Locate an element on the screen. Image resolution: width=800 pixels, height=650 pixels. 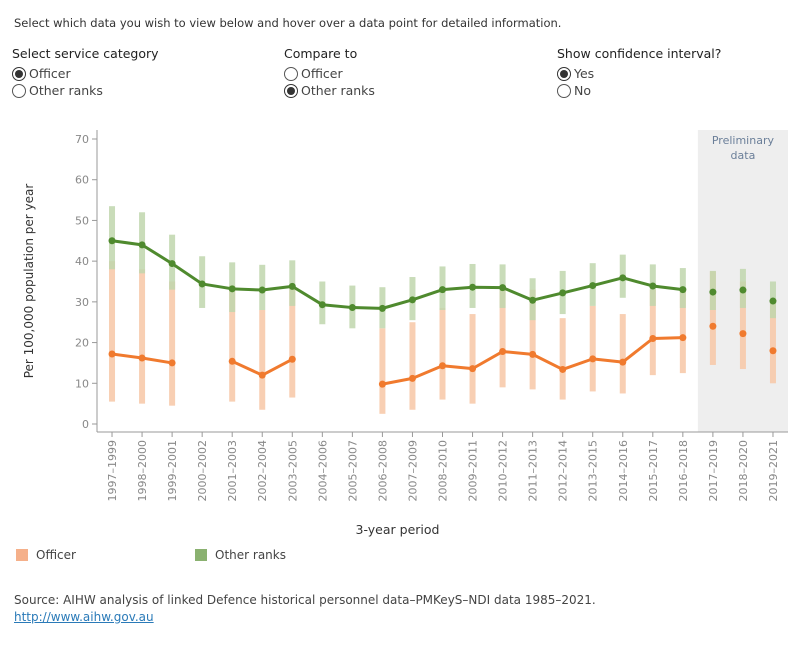
legend-swatch-other-ranks is located at coordinates (201, 555).